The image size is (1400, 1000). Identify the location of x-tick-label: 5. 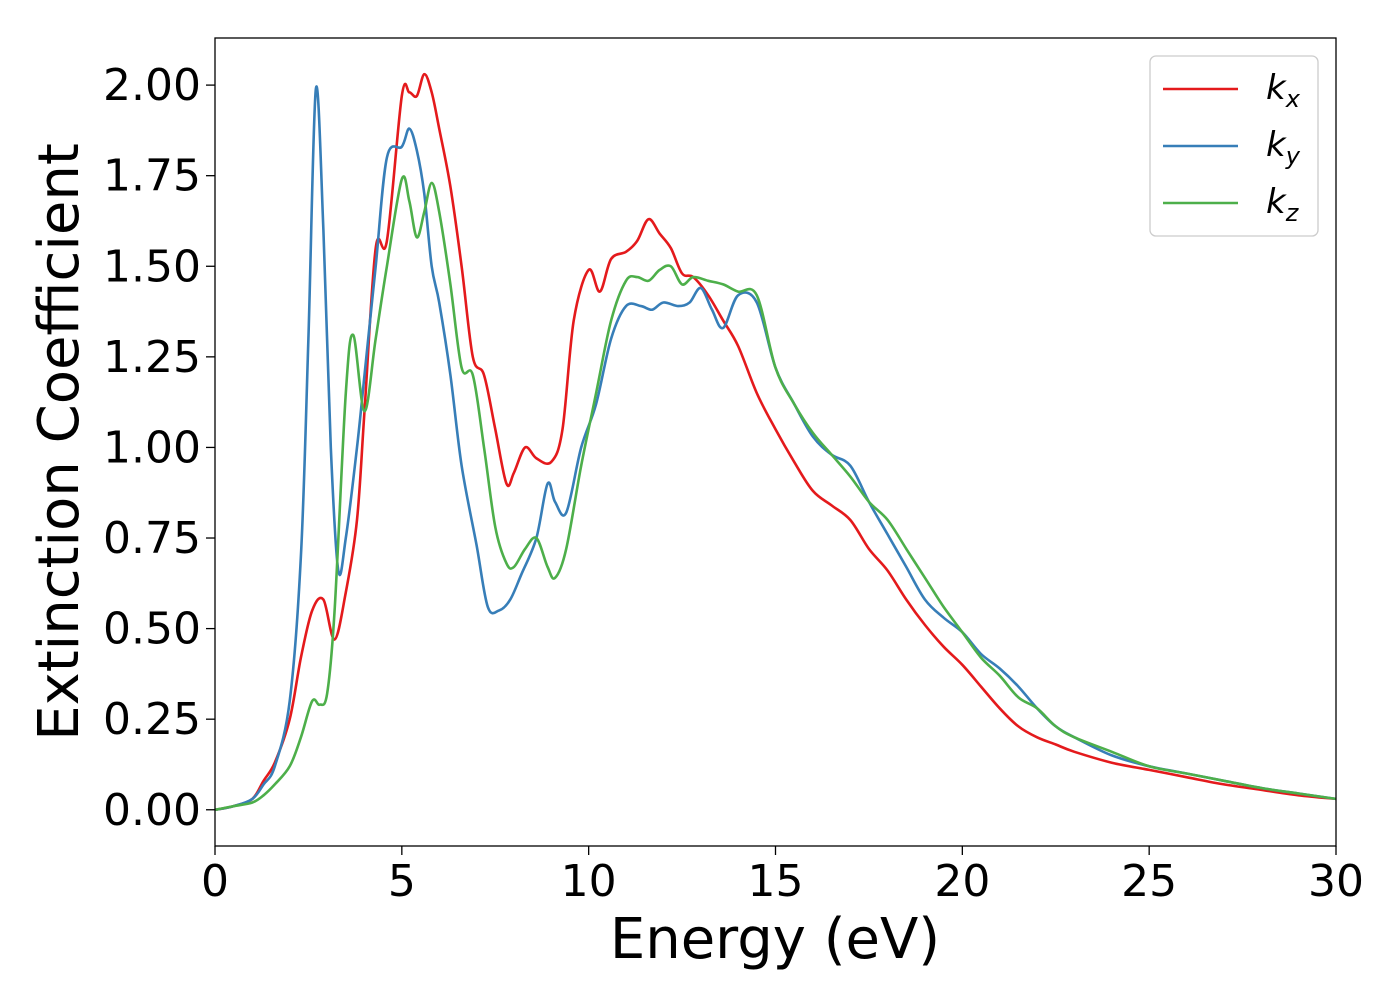
(402, 881).